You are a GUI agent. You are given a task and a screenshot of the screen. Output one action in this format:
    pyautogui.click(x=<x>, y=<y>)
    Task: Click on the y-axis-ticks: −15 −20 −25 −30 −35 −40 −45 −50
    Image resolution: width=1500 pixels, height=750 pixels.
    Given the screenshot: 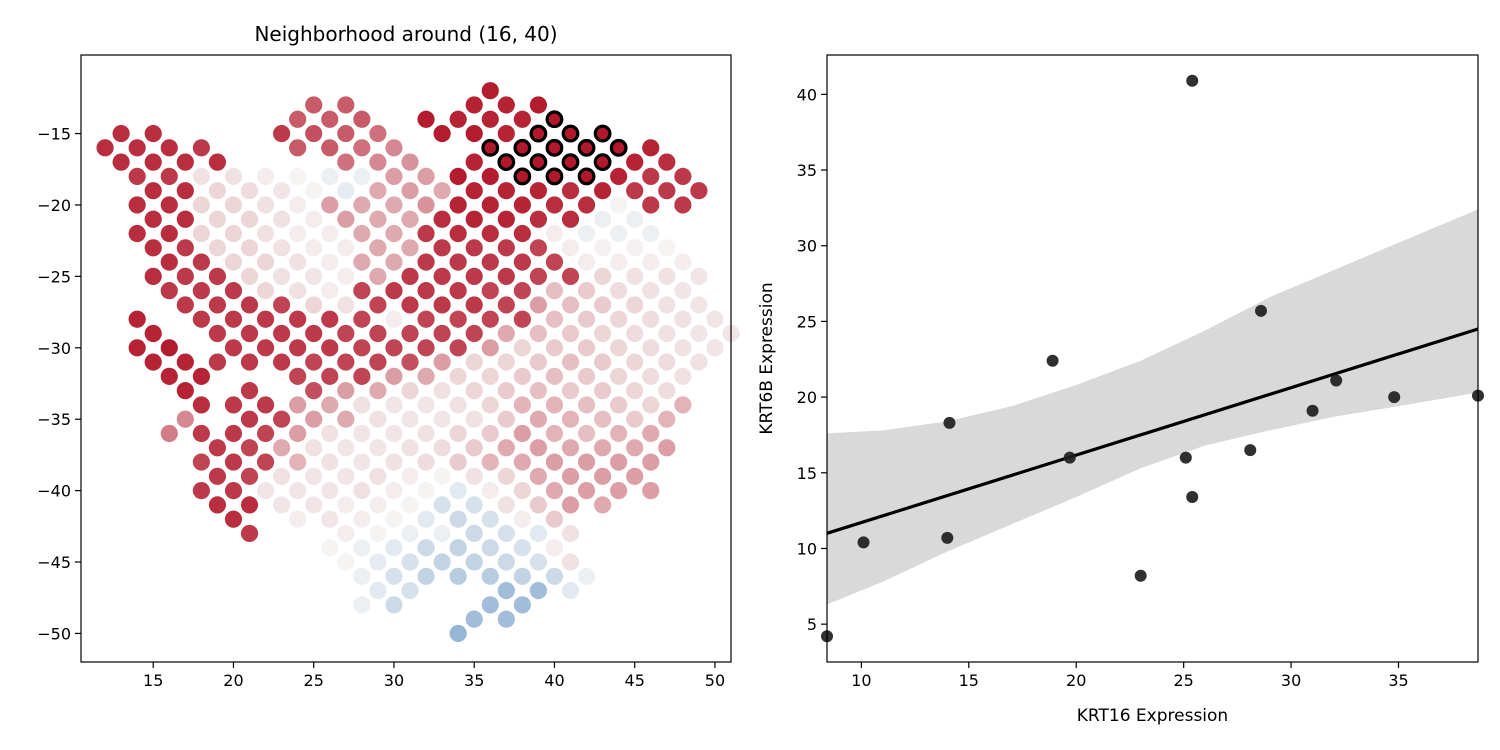 What is the action you would take?
    pyautogui.click(x=59, y=384)
    